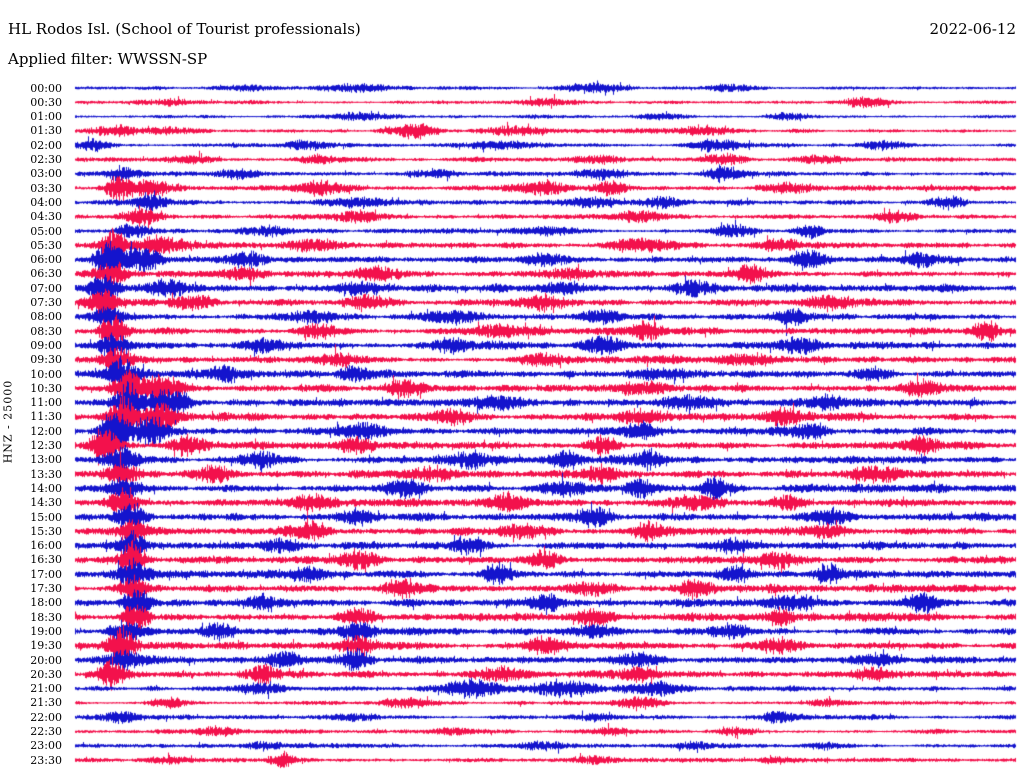 This screenshot has height=780, width=1024. What do you see at coordinates (46, 674) in the screenshot?
I see `time-label: 20:30` at bounding box center [46, 674].